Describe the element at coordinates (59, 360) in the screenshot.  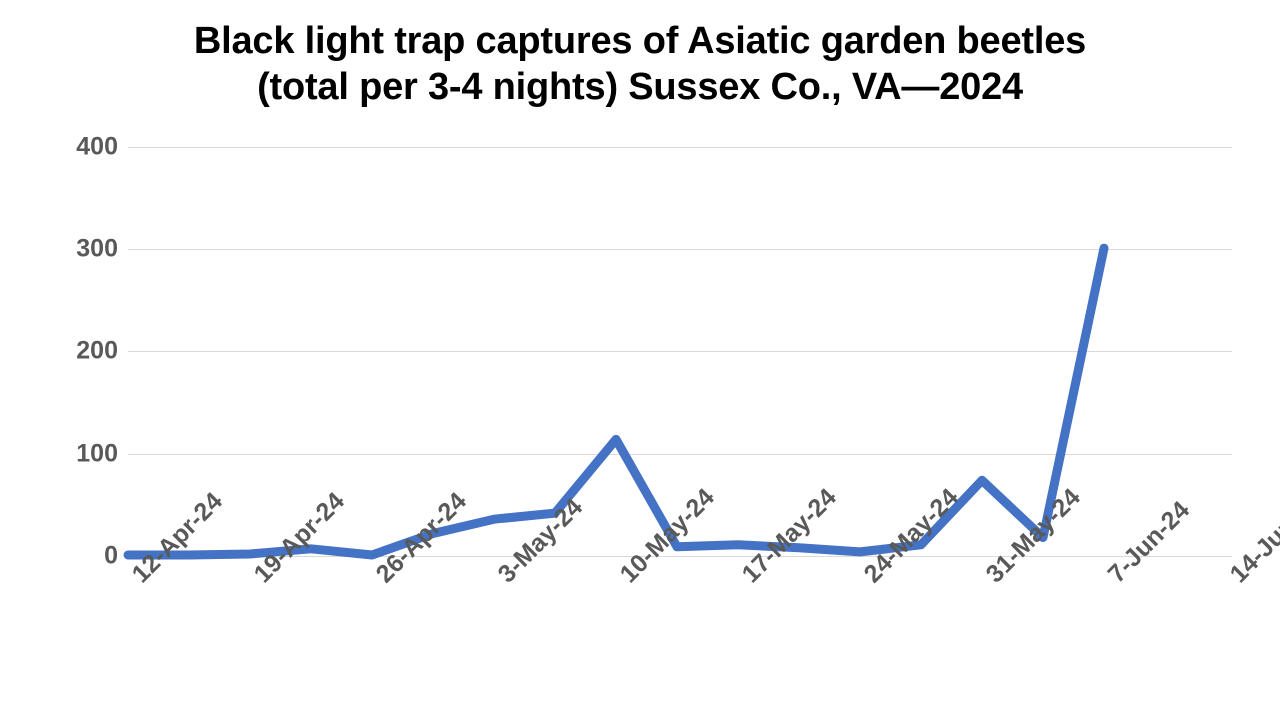
I see `y-axis: 400 300 200 100 0` at that location.